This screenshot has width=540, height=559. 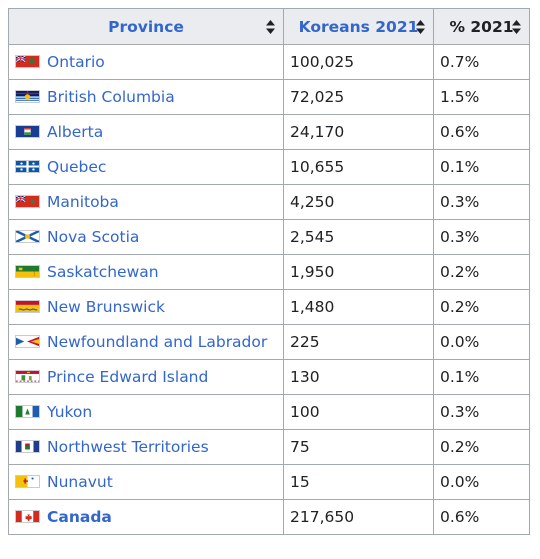 I want to click on column-header-percent: % 2021, so click(x=481, y=26).